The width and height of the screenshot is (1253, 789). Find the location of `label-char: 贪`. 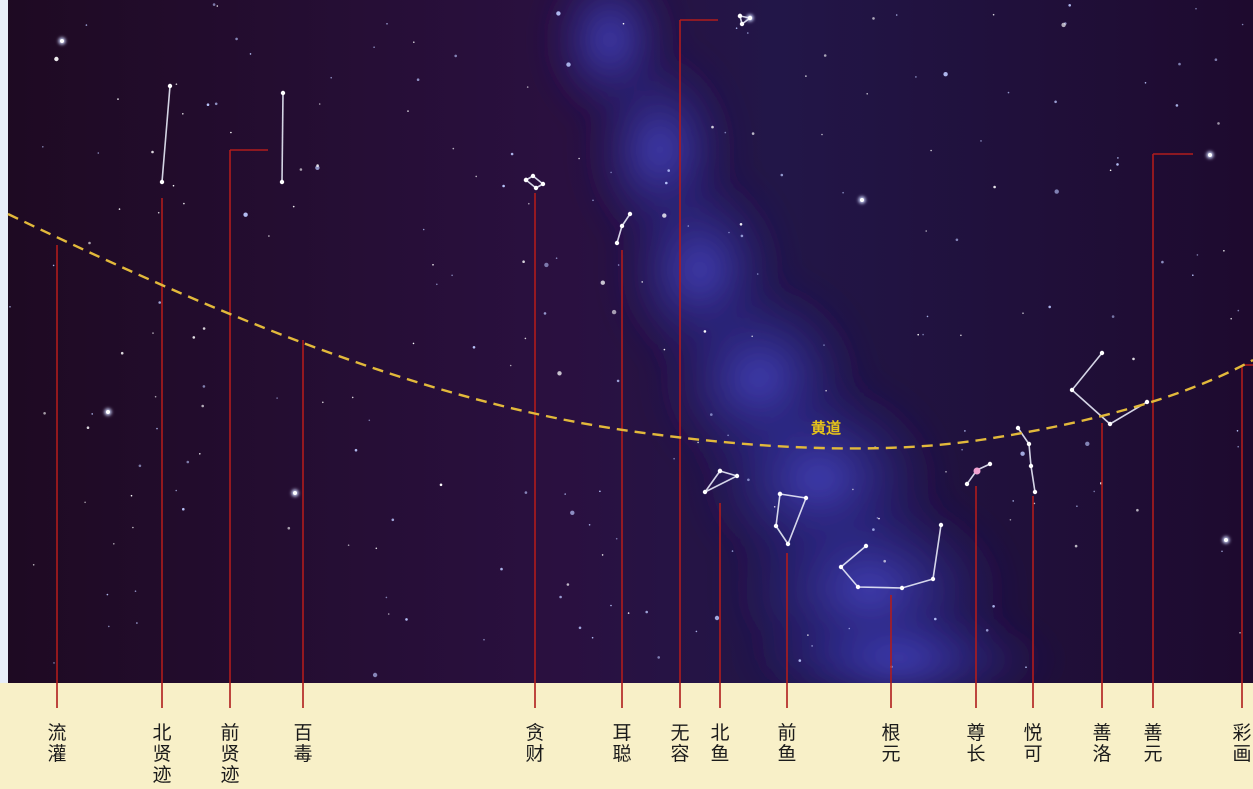

label-char: 贪 is located at coordinates (534, 733).